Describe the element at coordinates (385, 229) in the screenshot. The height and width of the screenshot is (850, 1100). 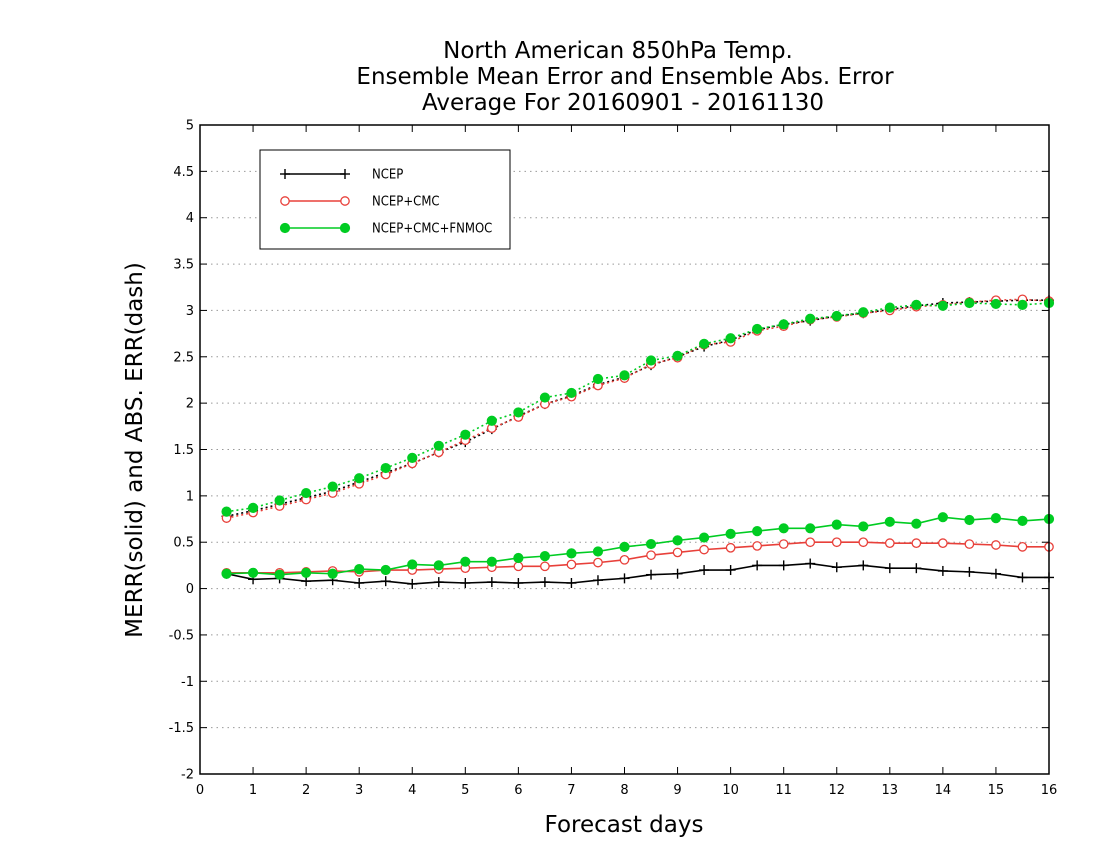
I see `legend-item-ncep-cmc-fnmoc: NCEP+CMC+FNMOC` at that location.